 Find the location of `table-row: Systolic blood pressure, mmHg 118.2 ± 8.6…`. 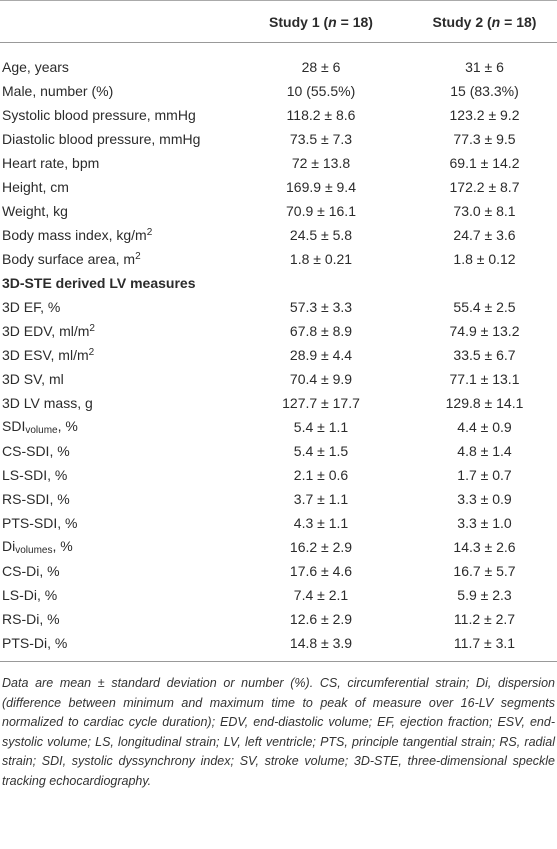

table-row: Systolic blood pressure, mmHg 118.2 ± 8.6… is located at coordinates (278, 115).